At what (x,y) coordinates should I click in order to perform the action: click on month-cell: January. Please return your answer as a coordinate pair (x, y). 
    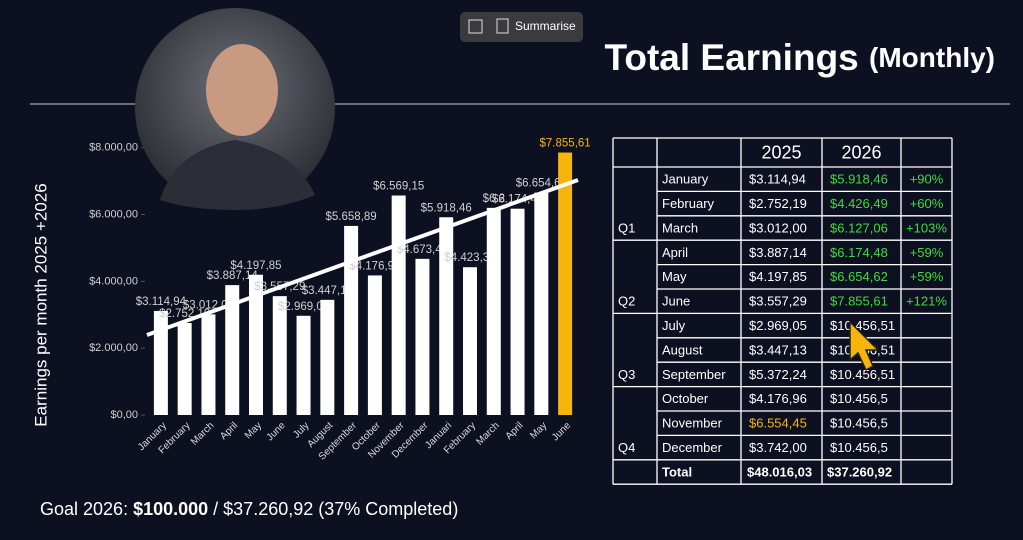
    Looking at the image, I should click on (685, 179).